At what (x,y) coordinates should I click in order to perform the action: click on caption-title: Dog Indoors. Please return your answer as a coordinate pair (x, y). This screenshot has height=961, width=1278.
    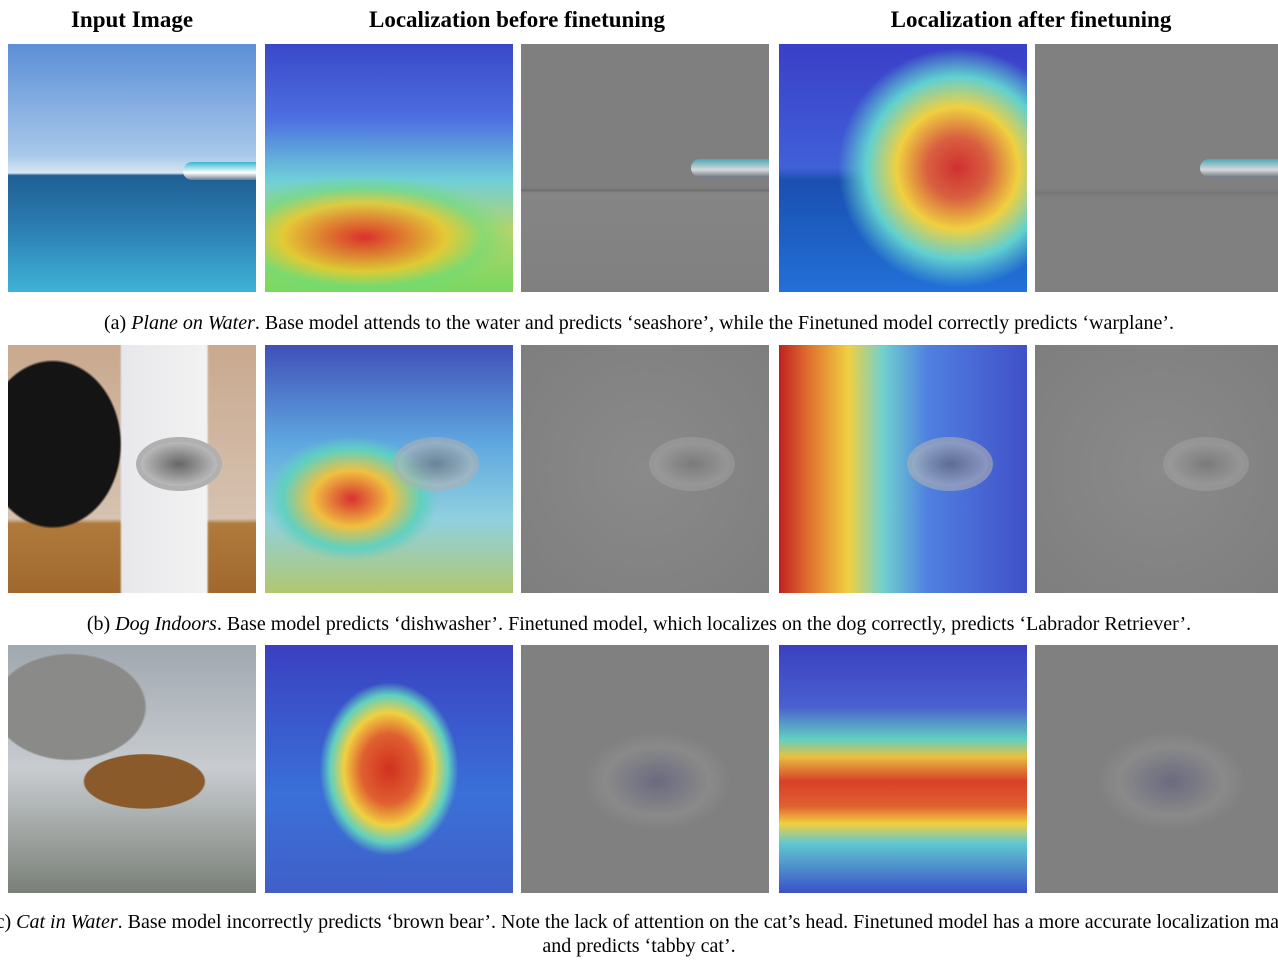
    Looking at the image, I should click on (166, 624).